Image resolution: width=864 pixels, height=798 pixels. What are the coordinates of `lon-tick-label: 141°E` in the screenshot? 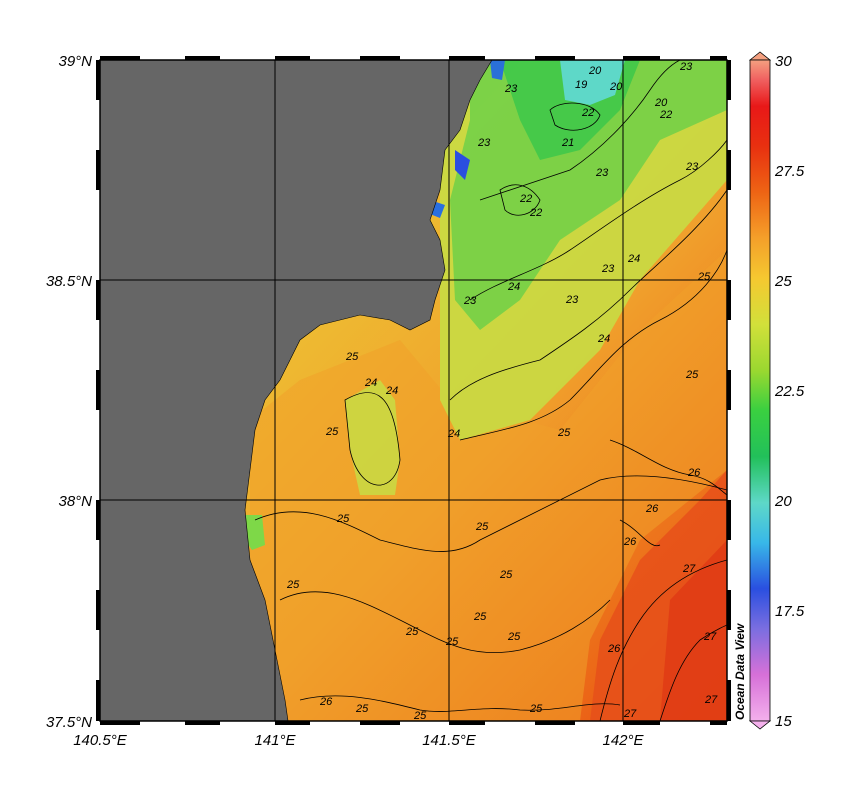 It's located at (275, 740).